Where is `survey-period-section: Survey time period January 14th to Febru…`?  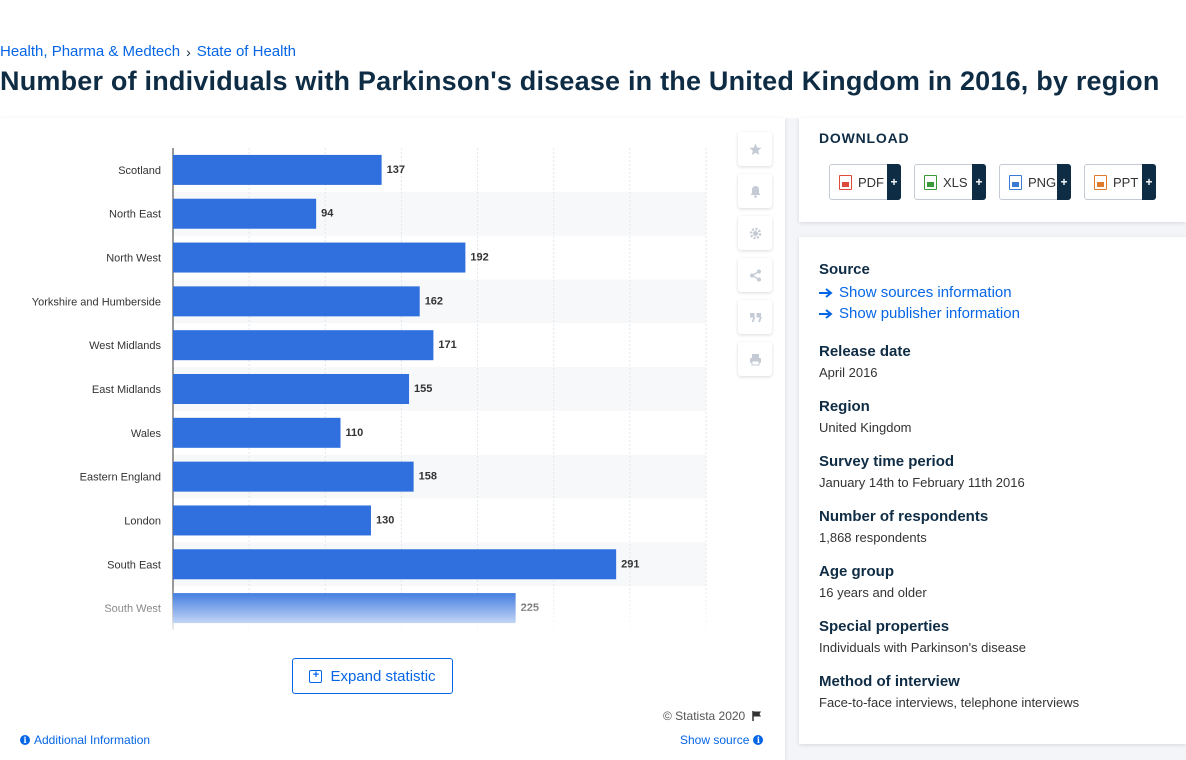 survey-period-section: Survey time period January 14th to Febru… is located at coordinates (922, 471).